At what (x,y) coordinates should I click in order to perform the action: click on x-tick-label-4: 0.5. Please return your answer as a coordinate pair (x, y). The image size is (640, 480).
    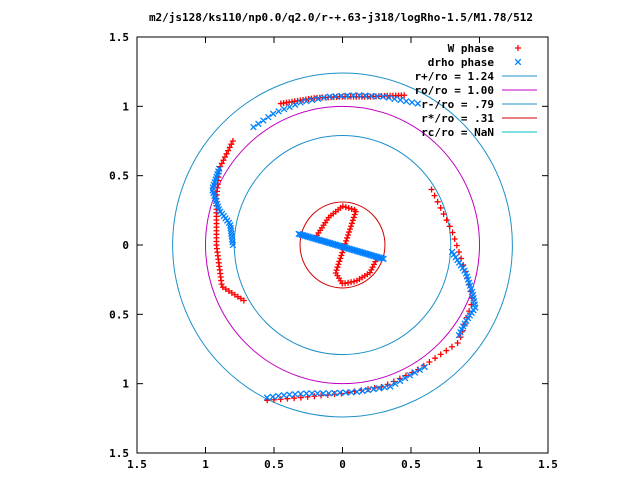
    Looking at the image, I should click on (411, 464).